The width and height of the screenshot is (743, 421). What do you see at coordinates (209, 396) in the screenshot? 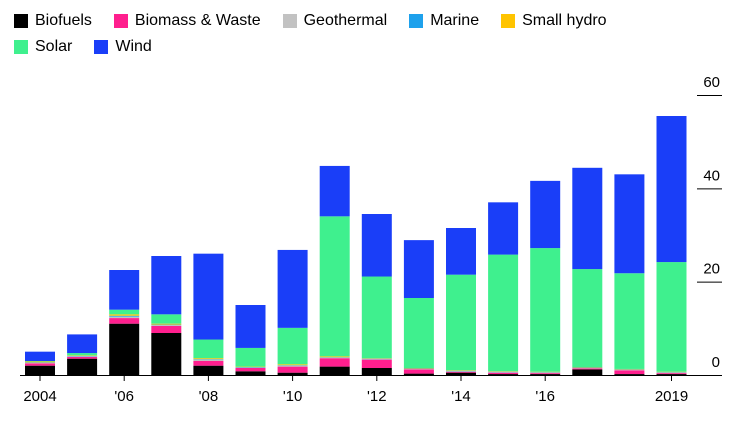
I see `x-tick-label-2008: '08` at bounding box center [209, 396].